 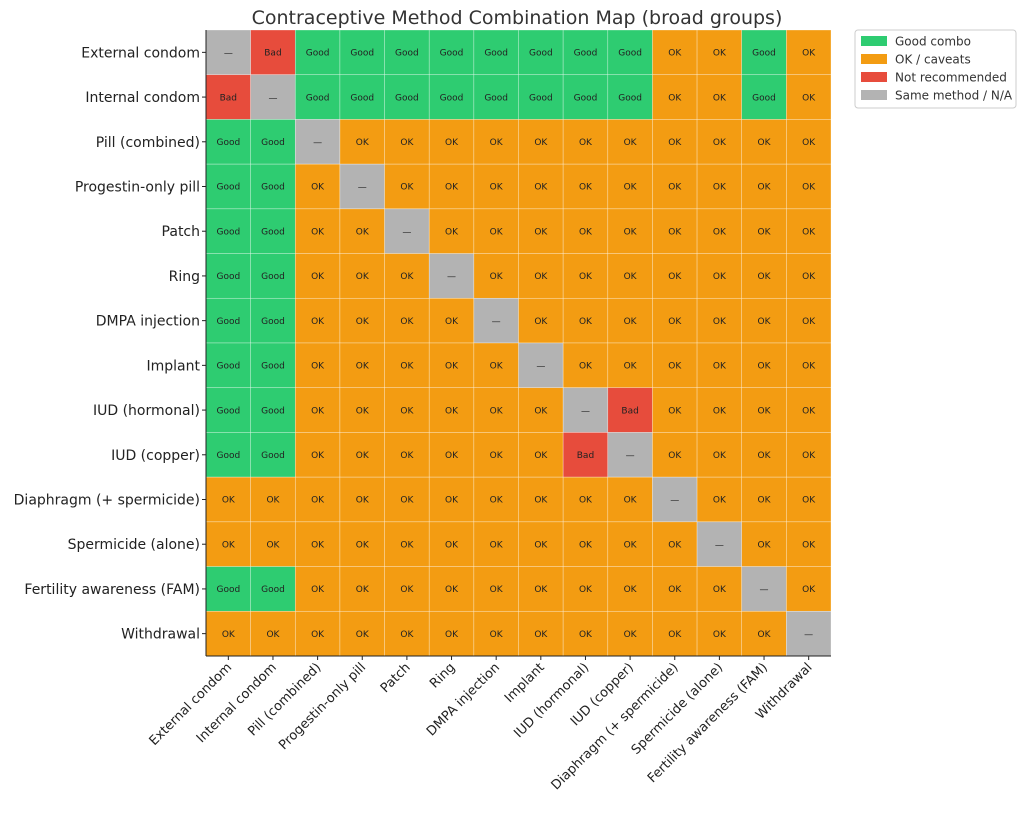 What do you see at coordinates (148, 143) in the screenshot?
I see `row-label: Pill (combined)` at bounding box center [148, 143].